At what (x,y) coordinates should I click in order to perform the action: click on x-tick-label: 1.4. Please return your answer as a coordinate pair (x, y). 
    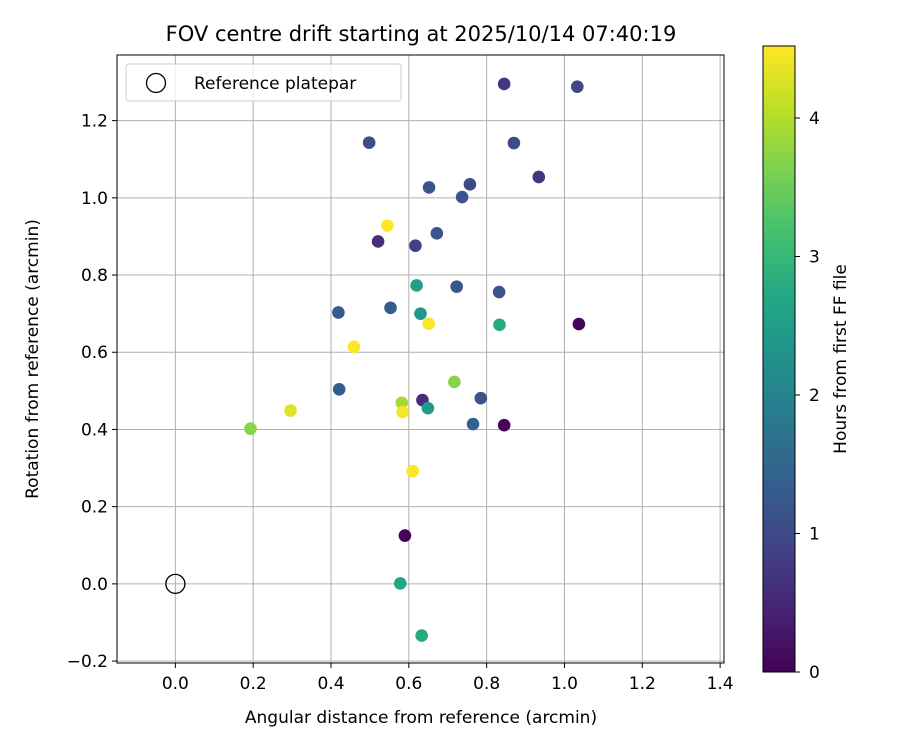
    Looking at the image, I should click on (720, 684).